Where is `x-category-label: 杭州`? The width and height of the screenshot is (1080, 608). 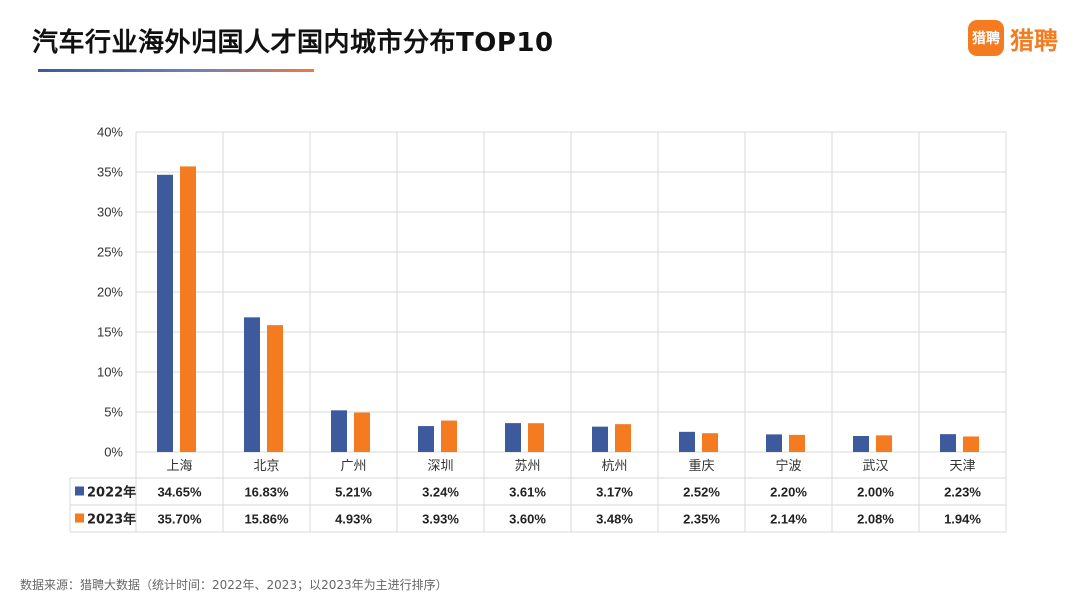
x-category-label: 杭州 is located at coordinates (614, 466).